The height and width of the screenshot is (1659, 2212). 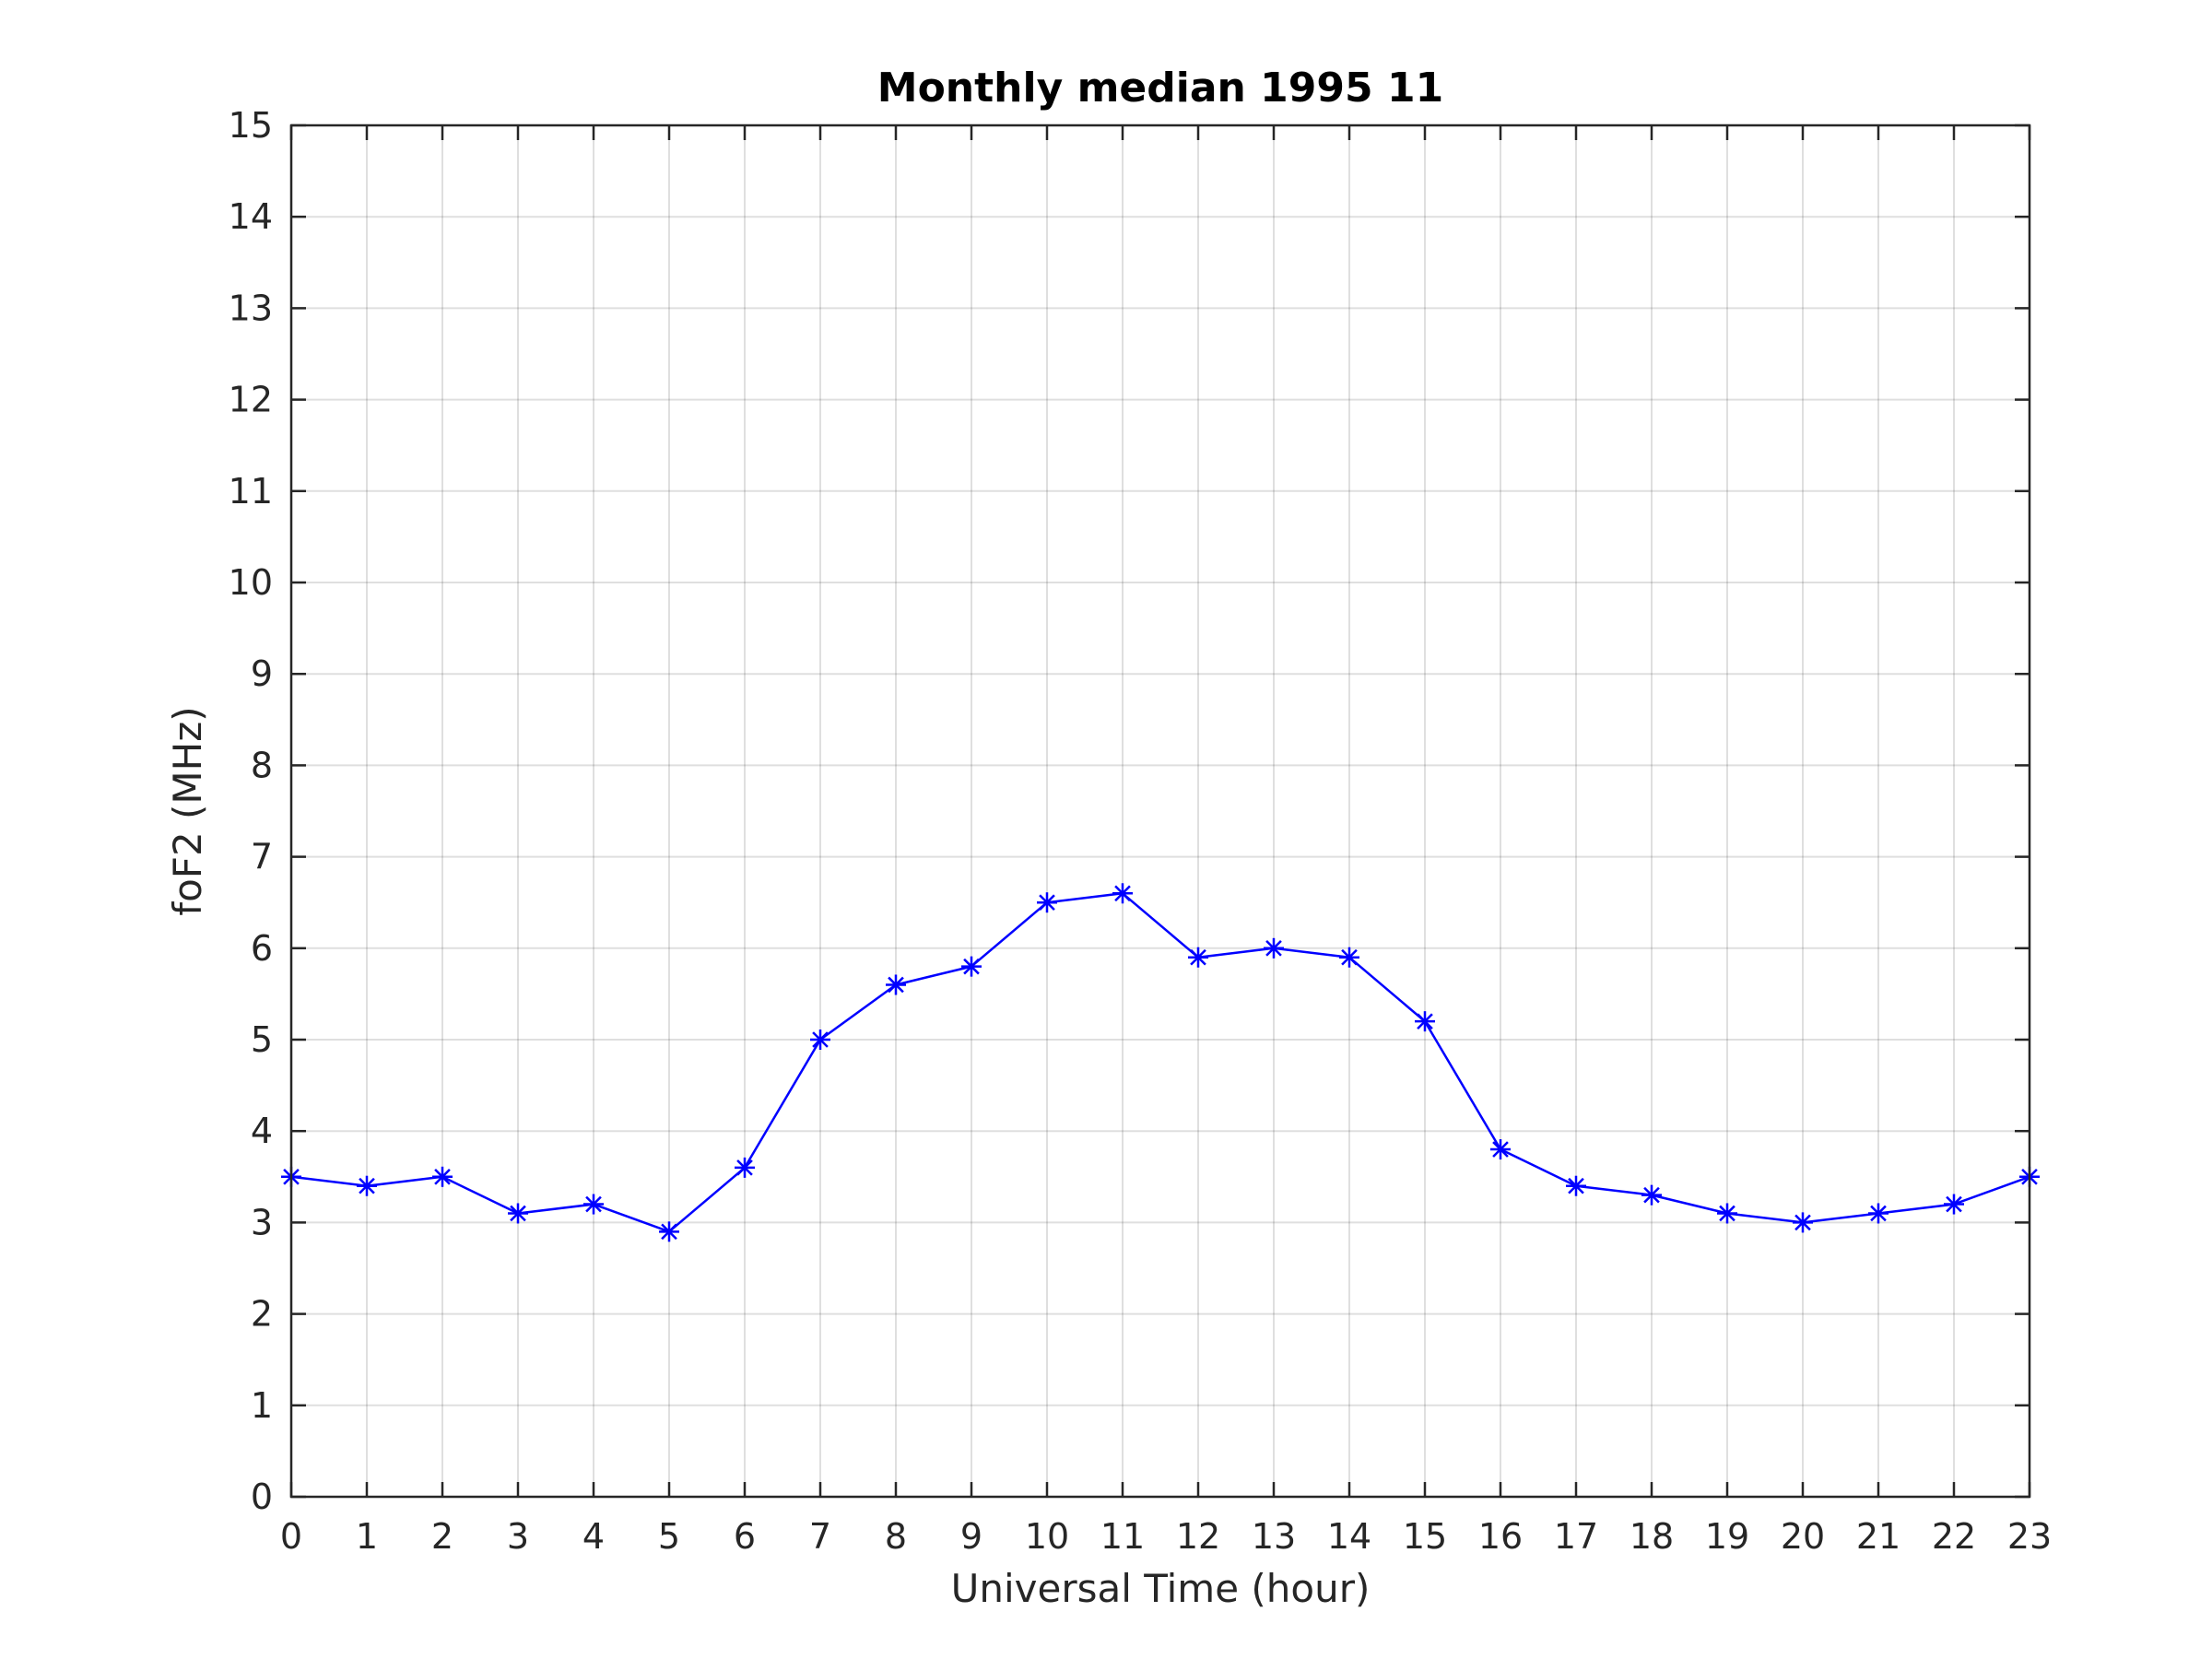 I want to click on x-tick-label: 11, so click(x=1122, y=1536).